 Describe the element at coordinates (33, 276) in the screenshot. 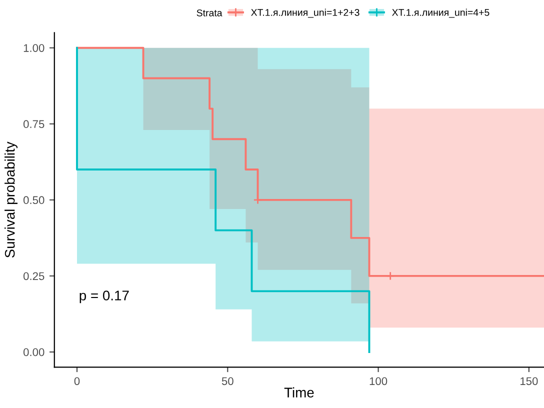

I see `y-tick-label: 0.25` at that location.